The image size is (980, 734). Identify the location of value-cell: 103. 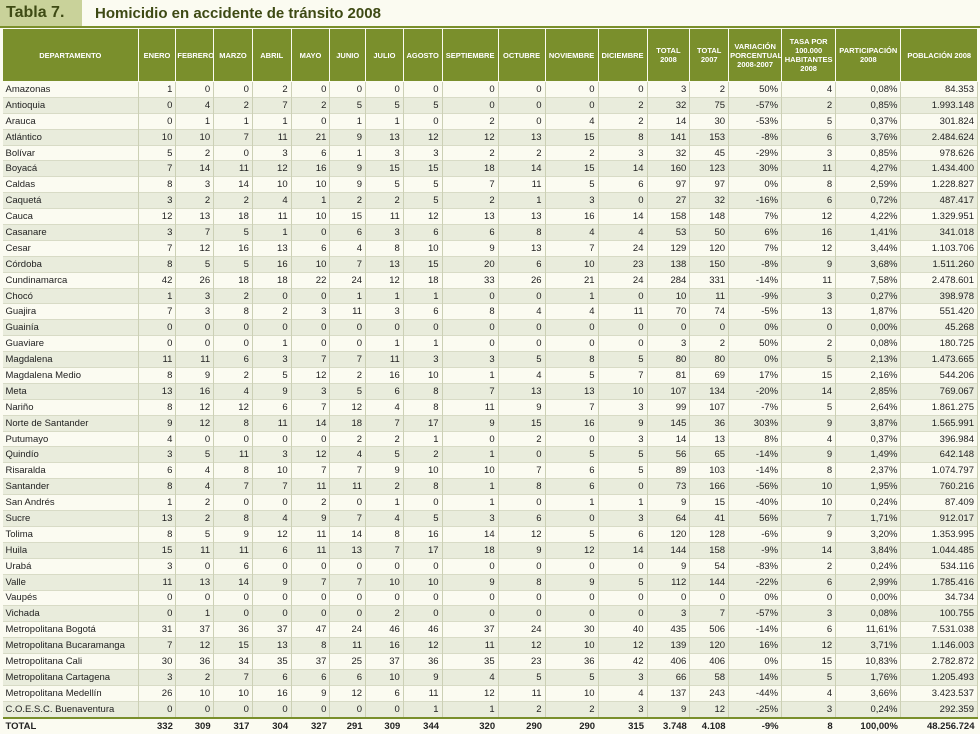
(709, 470).